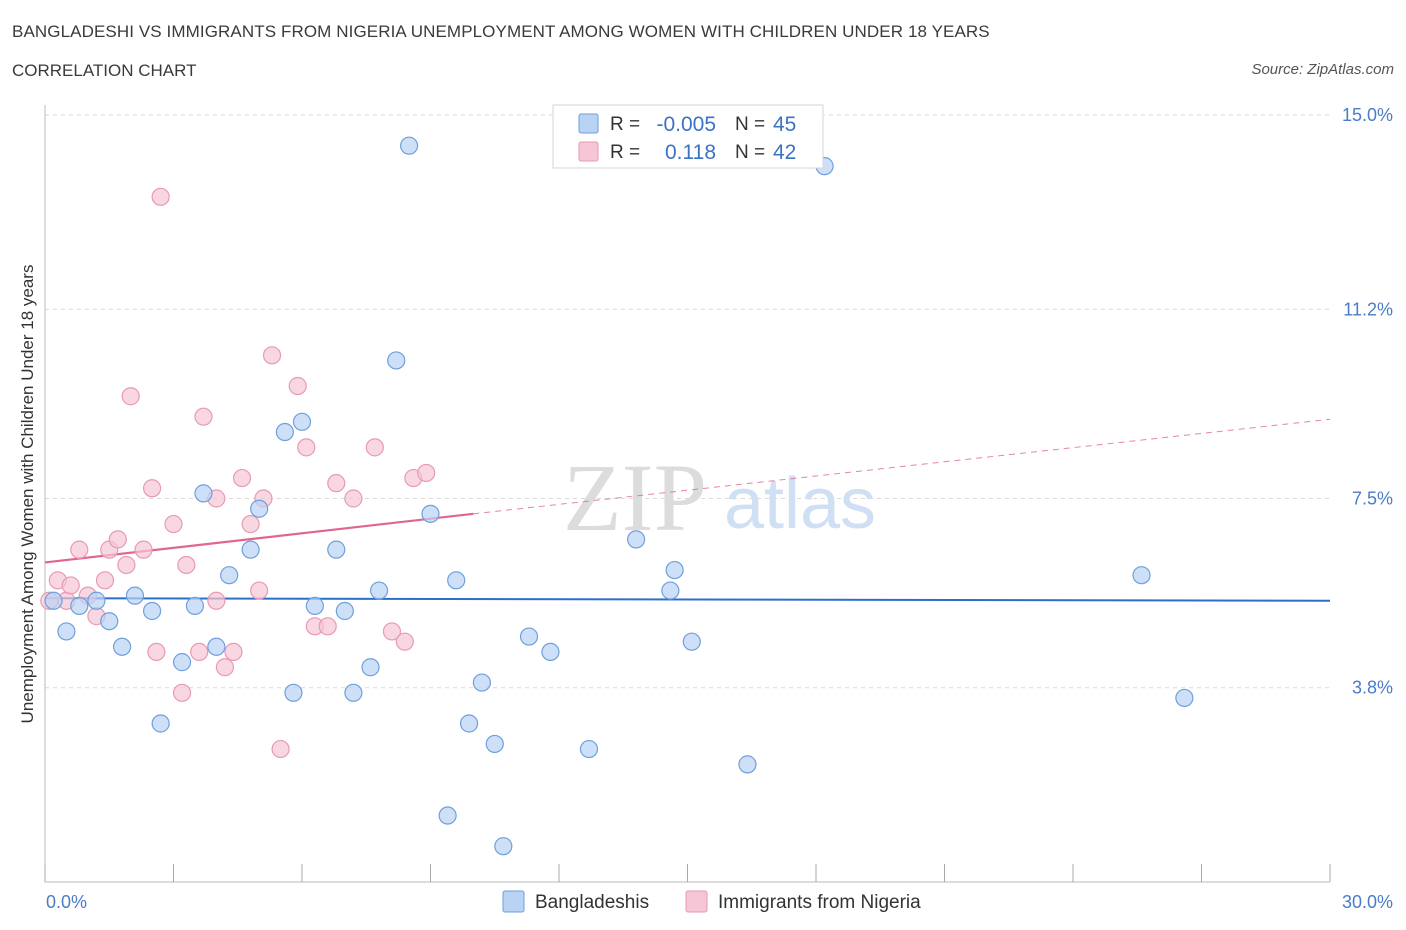 The width and height of the screenshot is (1406, 930). What do you see at coordinates (1367, 115) in the screenshot?
I see `y-tick-label-3: 15.0%` at bounding box center [1367, 115].